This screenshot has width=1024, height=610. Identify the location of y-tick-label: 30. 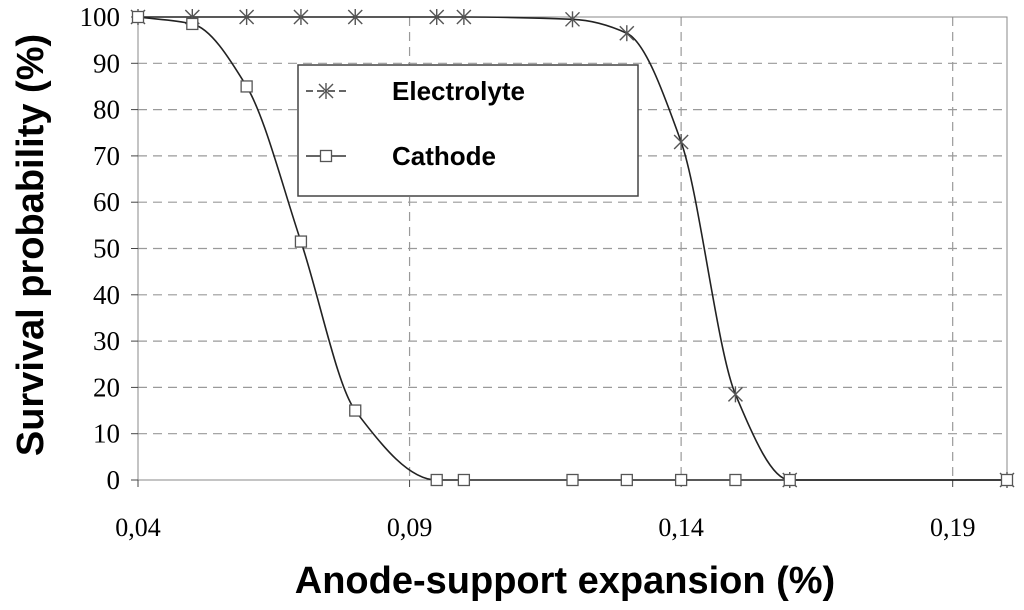
(106, 341).